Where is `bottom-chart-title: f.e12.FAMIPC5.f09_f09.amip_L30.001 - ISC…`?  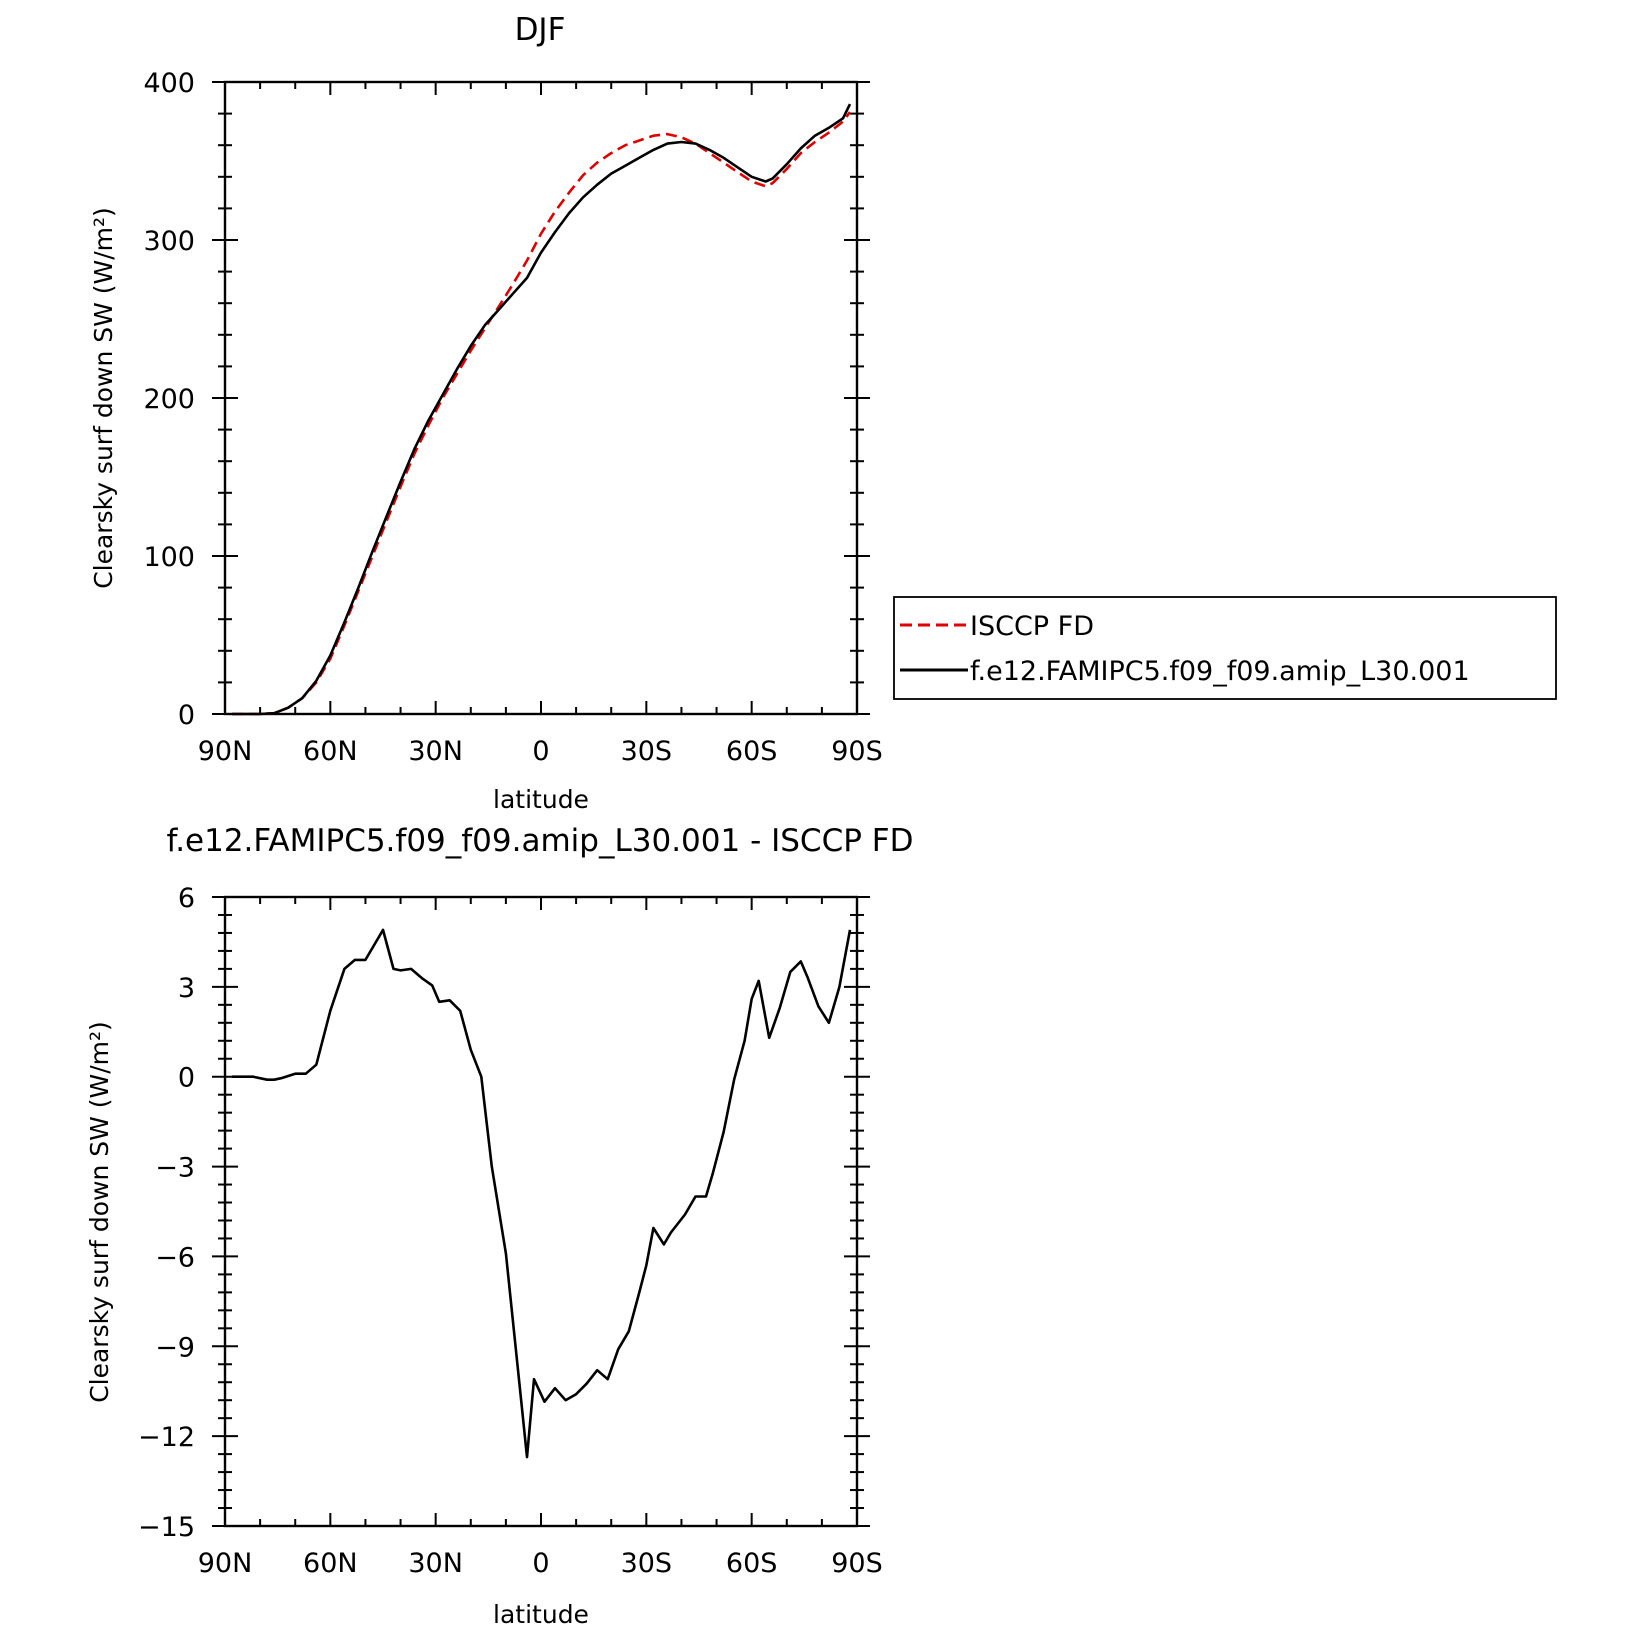
bottom-chart-title: f.e12.FAMIPC5.f09_f09.amip_L30.001 - ISC… is located at coordinates (540, 841).